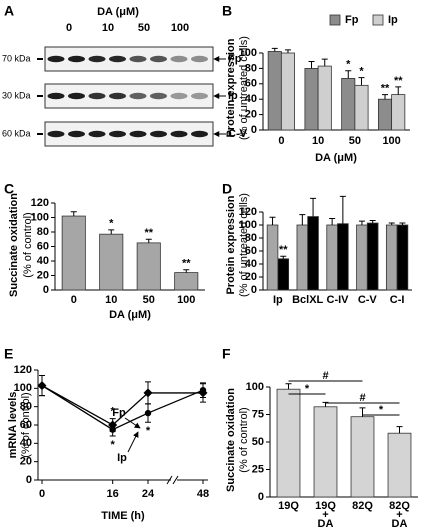  Describe the element at coordinates (186, 300) in the screenshot. I see `x-tick-label: 100` at that location.